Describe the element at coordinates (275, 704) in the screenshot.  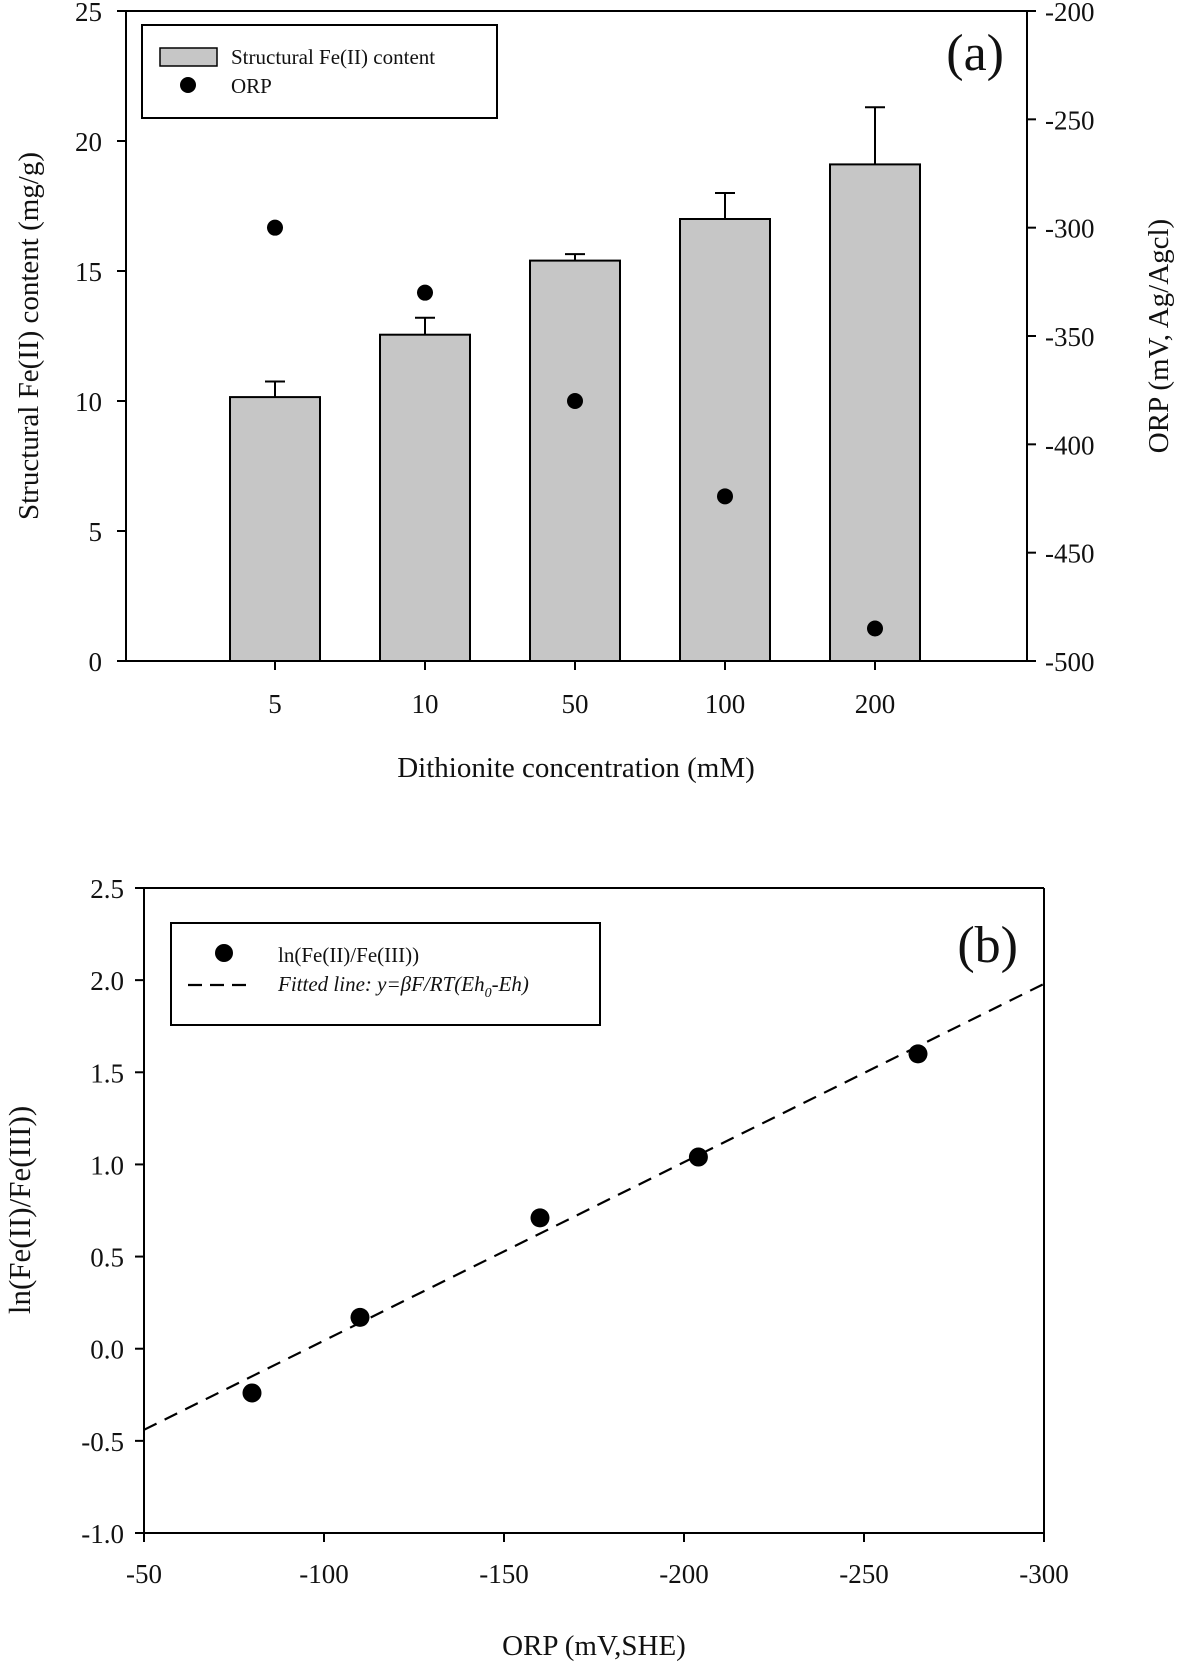
I see `x-tick-label: 5` at that location.